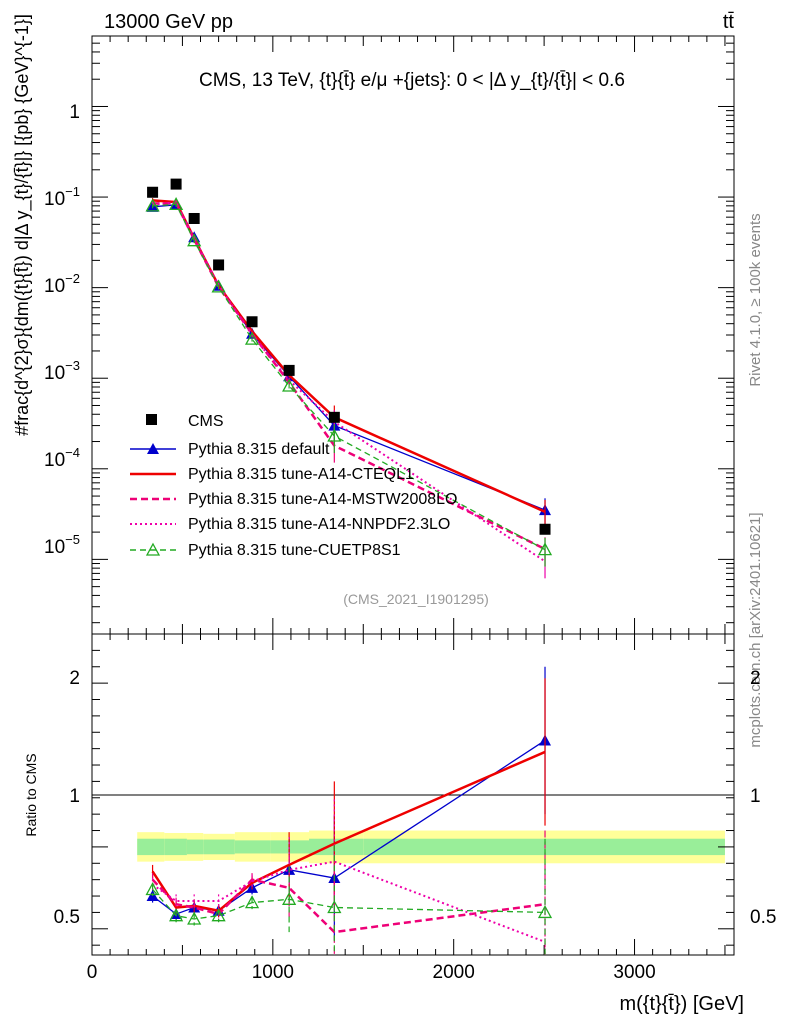 This screenshot has width=786, height=1024. Describe the element at coordinates (416, 599) in the screenshot. I see `analysis-label: (CMS_2021_I1901295)` at that location.